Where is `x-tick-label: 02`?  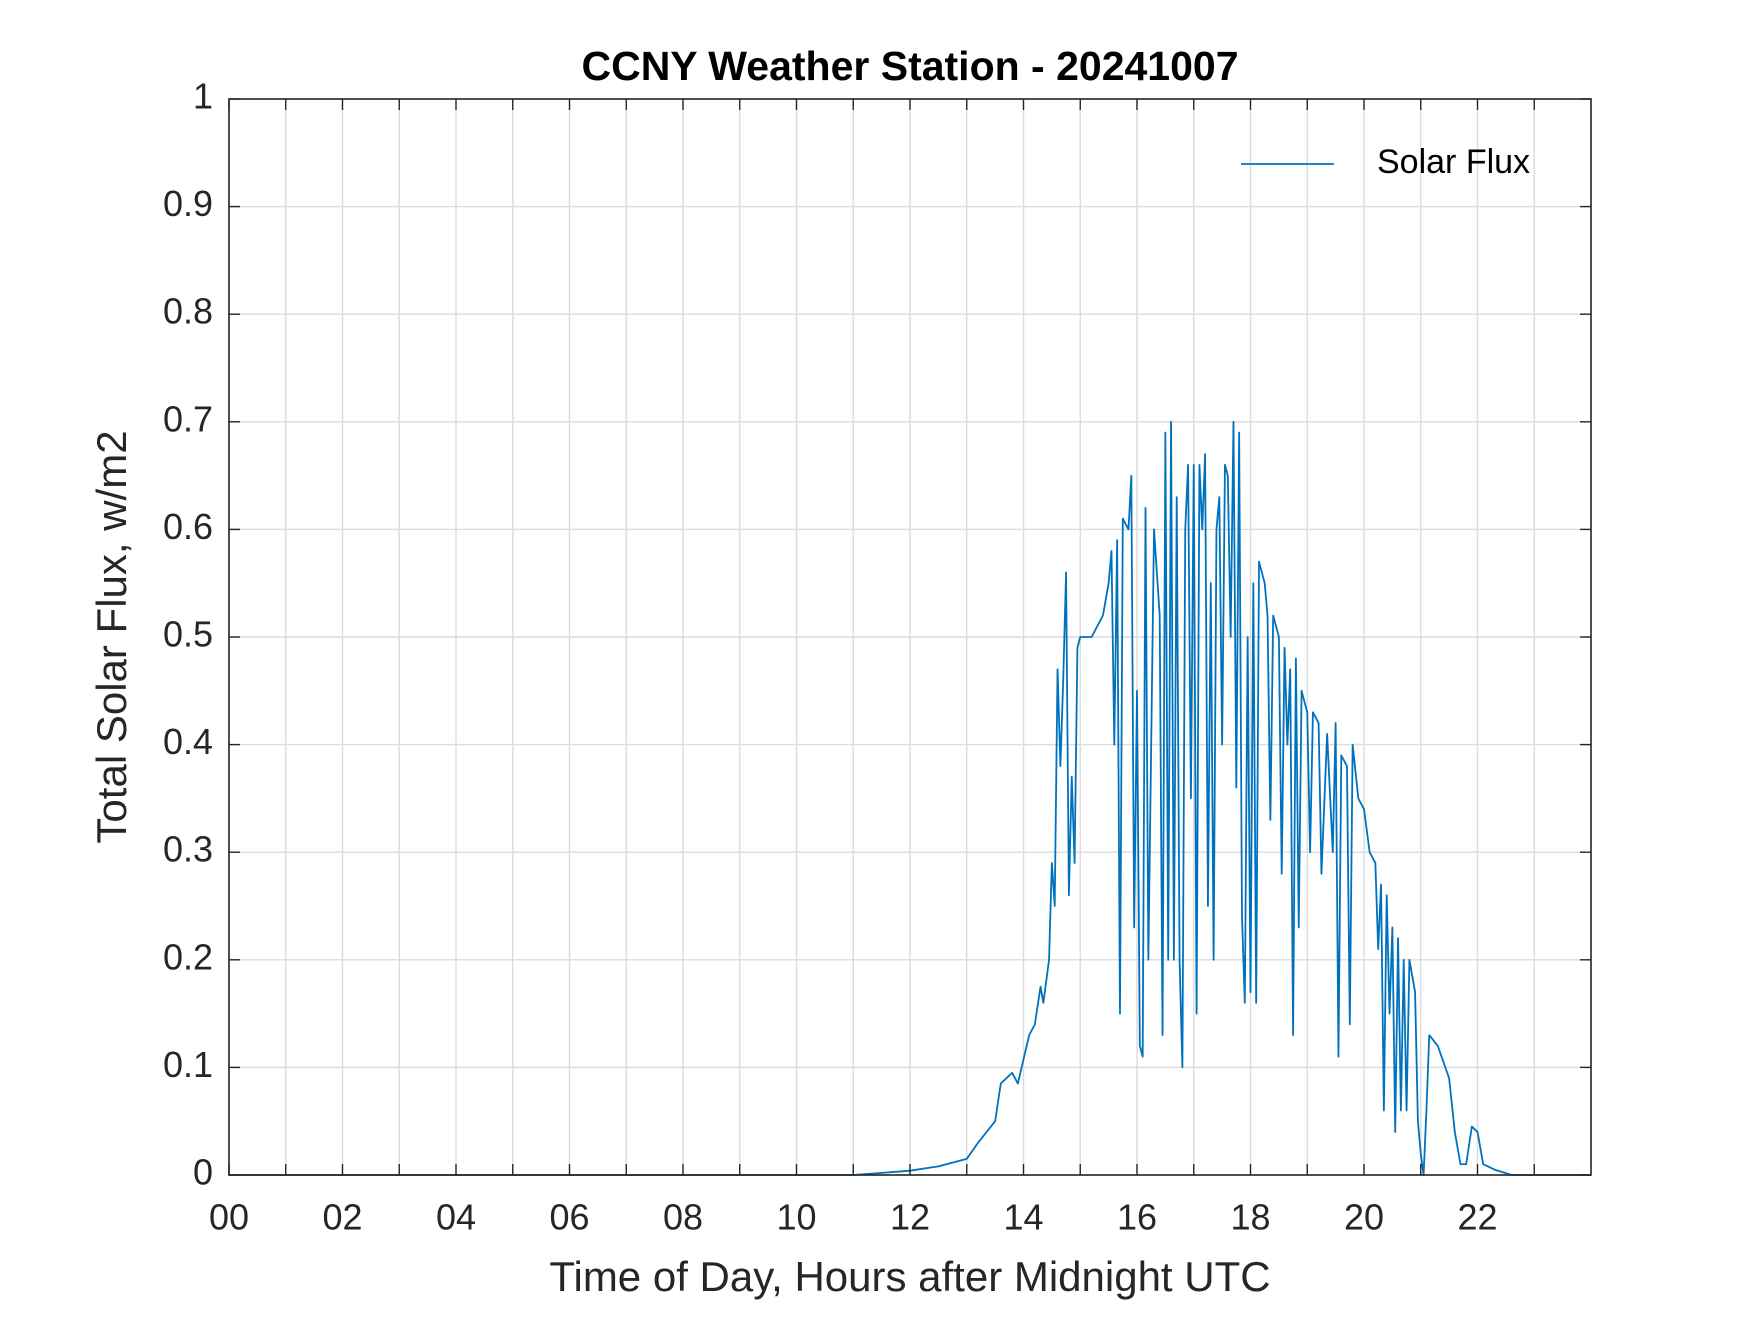 x-tick-label: 02 is located at coordinates (342, 1217).